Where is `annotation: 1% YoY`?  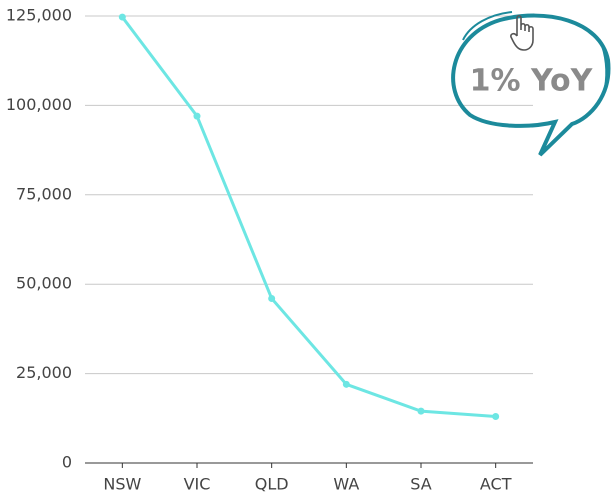 annotation: 1% YoY is located at coordinates (532, 81).